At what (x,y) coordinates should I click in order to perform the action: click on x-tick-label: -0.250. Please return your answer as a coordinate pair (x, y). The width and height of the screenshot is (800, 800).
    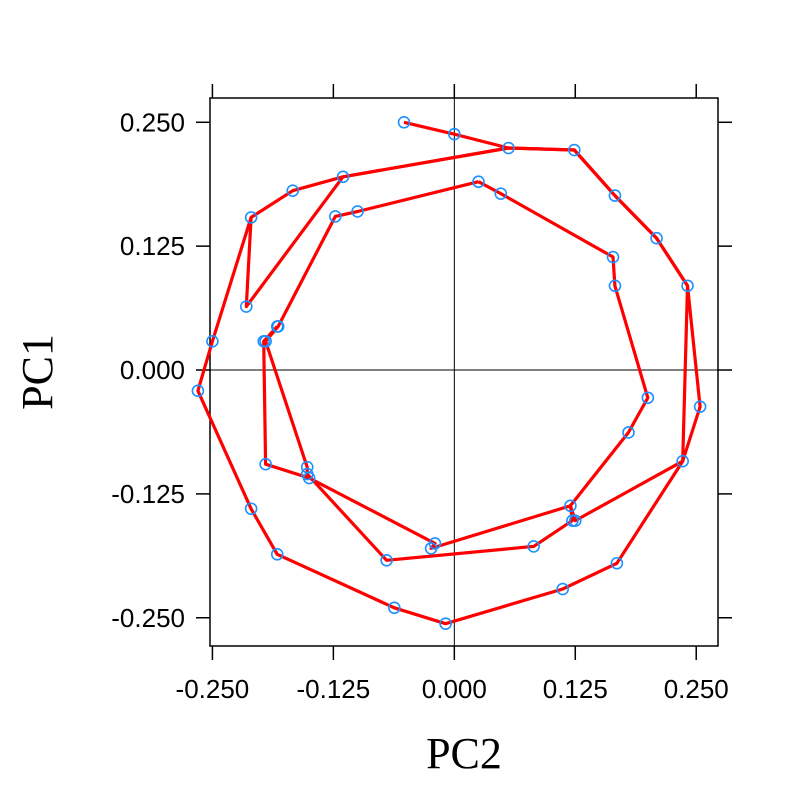
    Looking at the image, I should click on (213, 689).